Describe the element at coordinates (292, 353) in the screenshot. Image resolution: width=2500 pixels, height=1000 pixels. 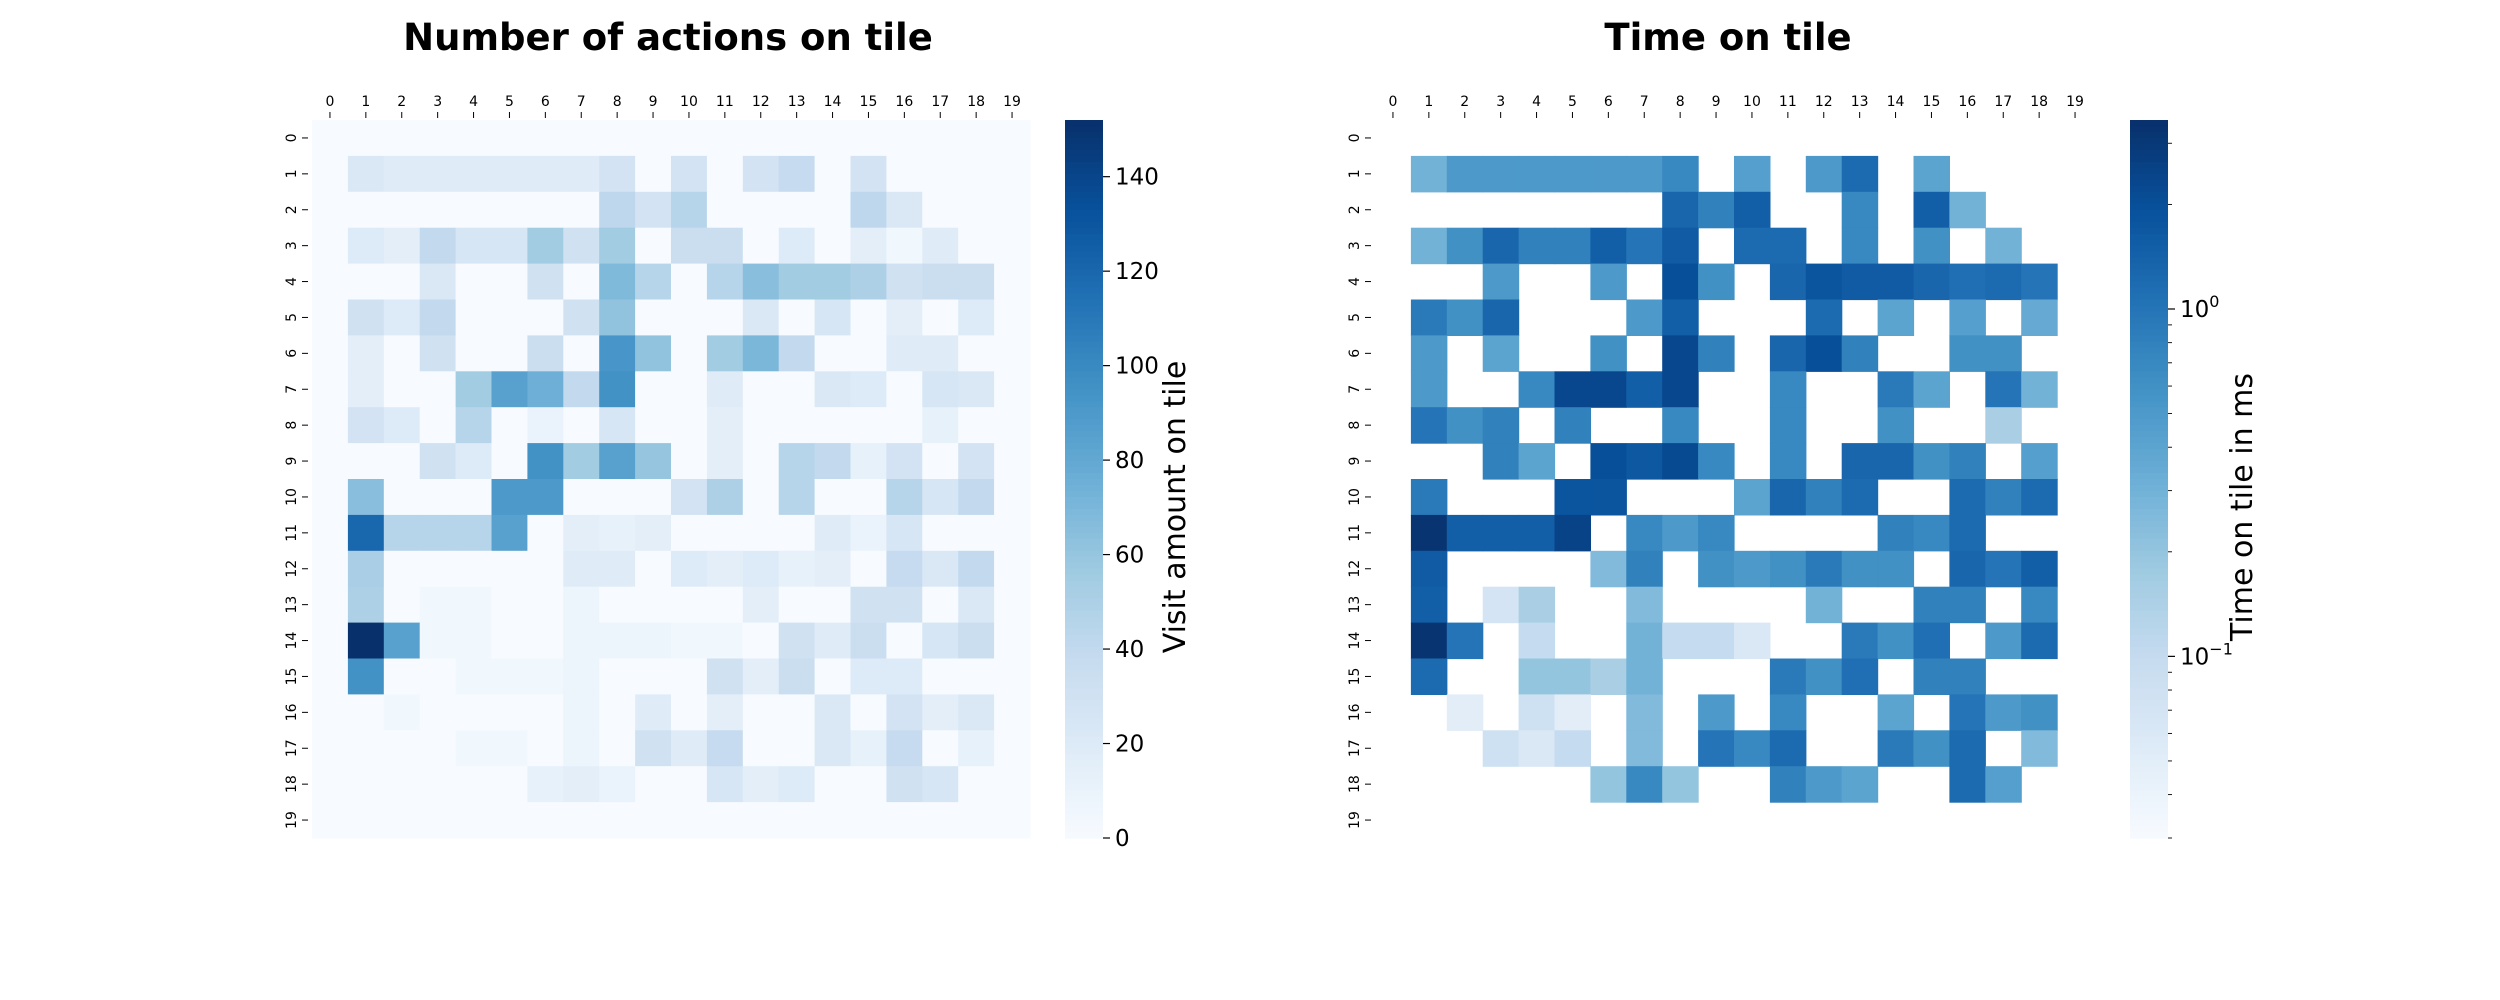
I see `y-tick-label: 6` at that location.